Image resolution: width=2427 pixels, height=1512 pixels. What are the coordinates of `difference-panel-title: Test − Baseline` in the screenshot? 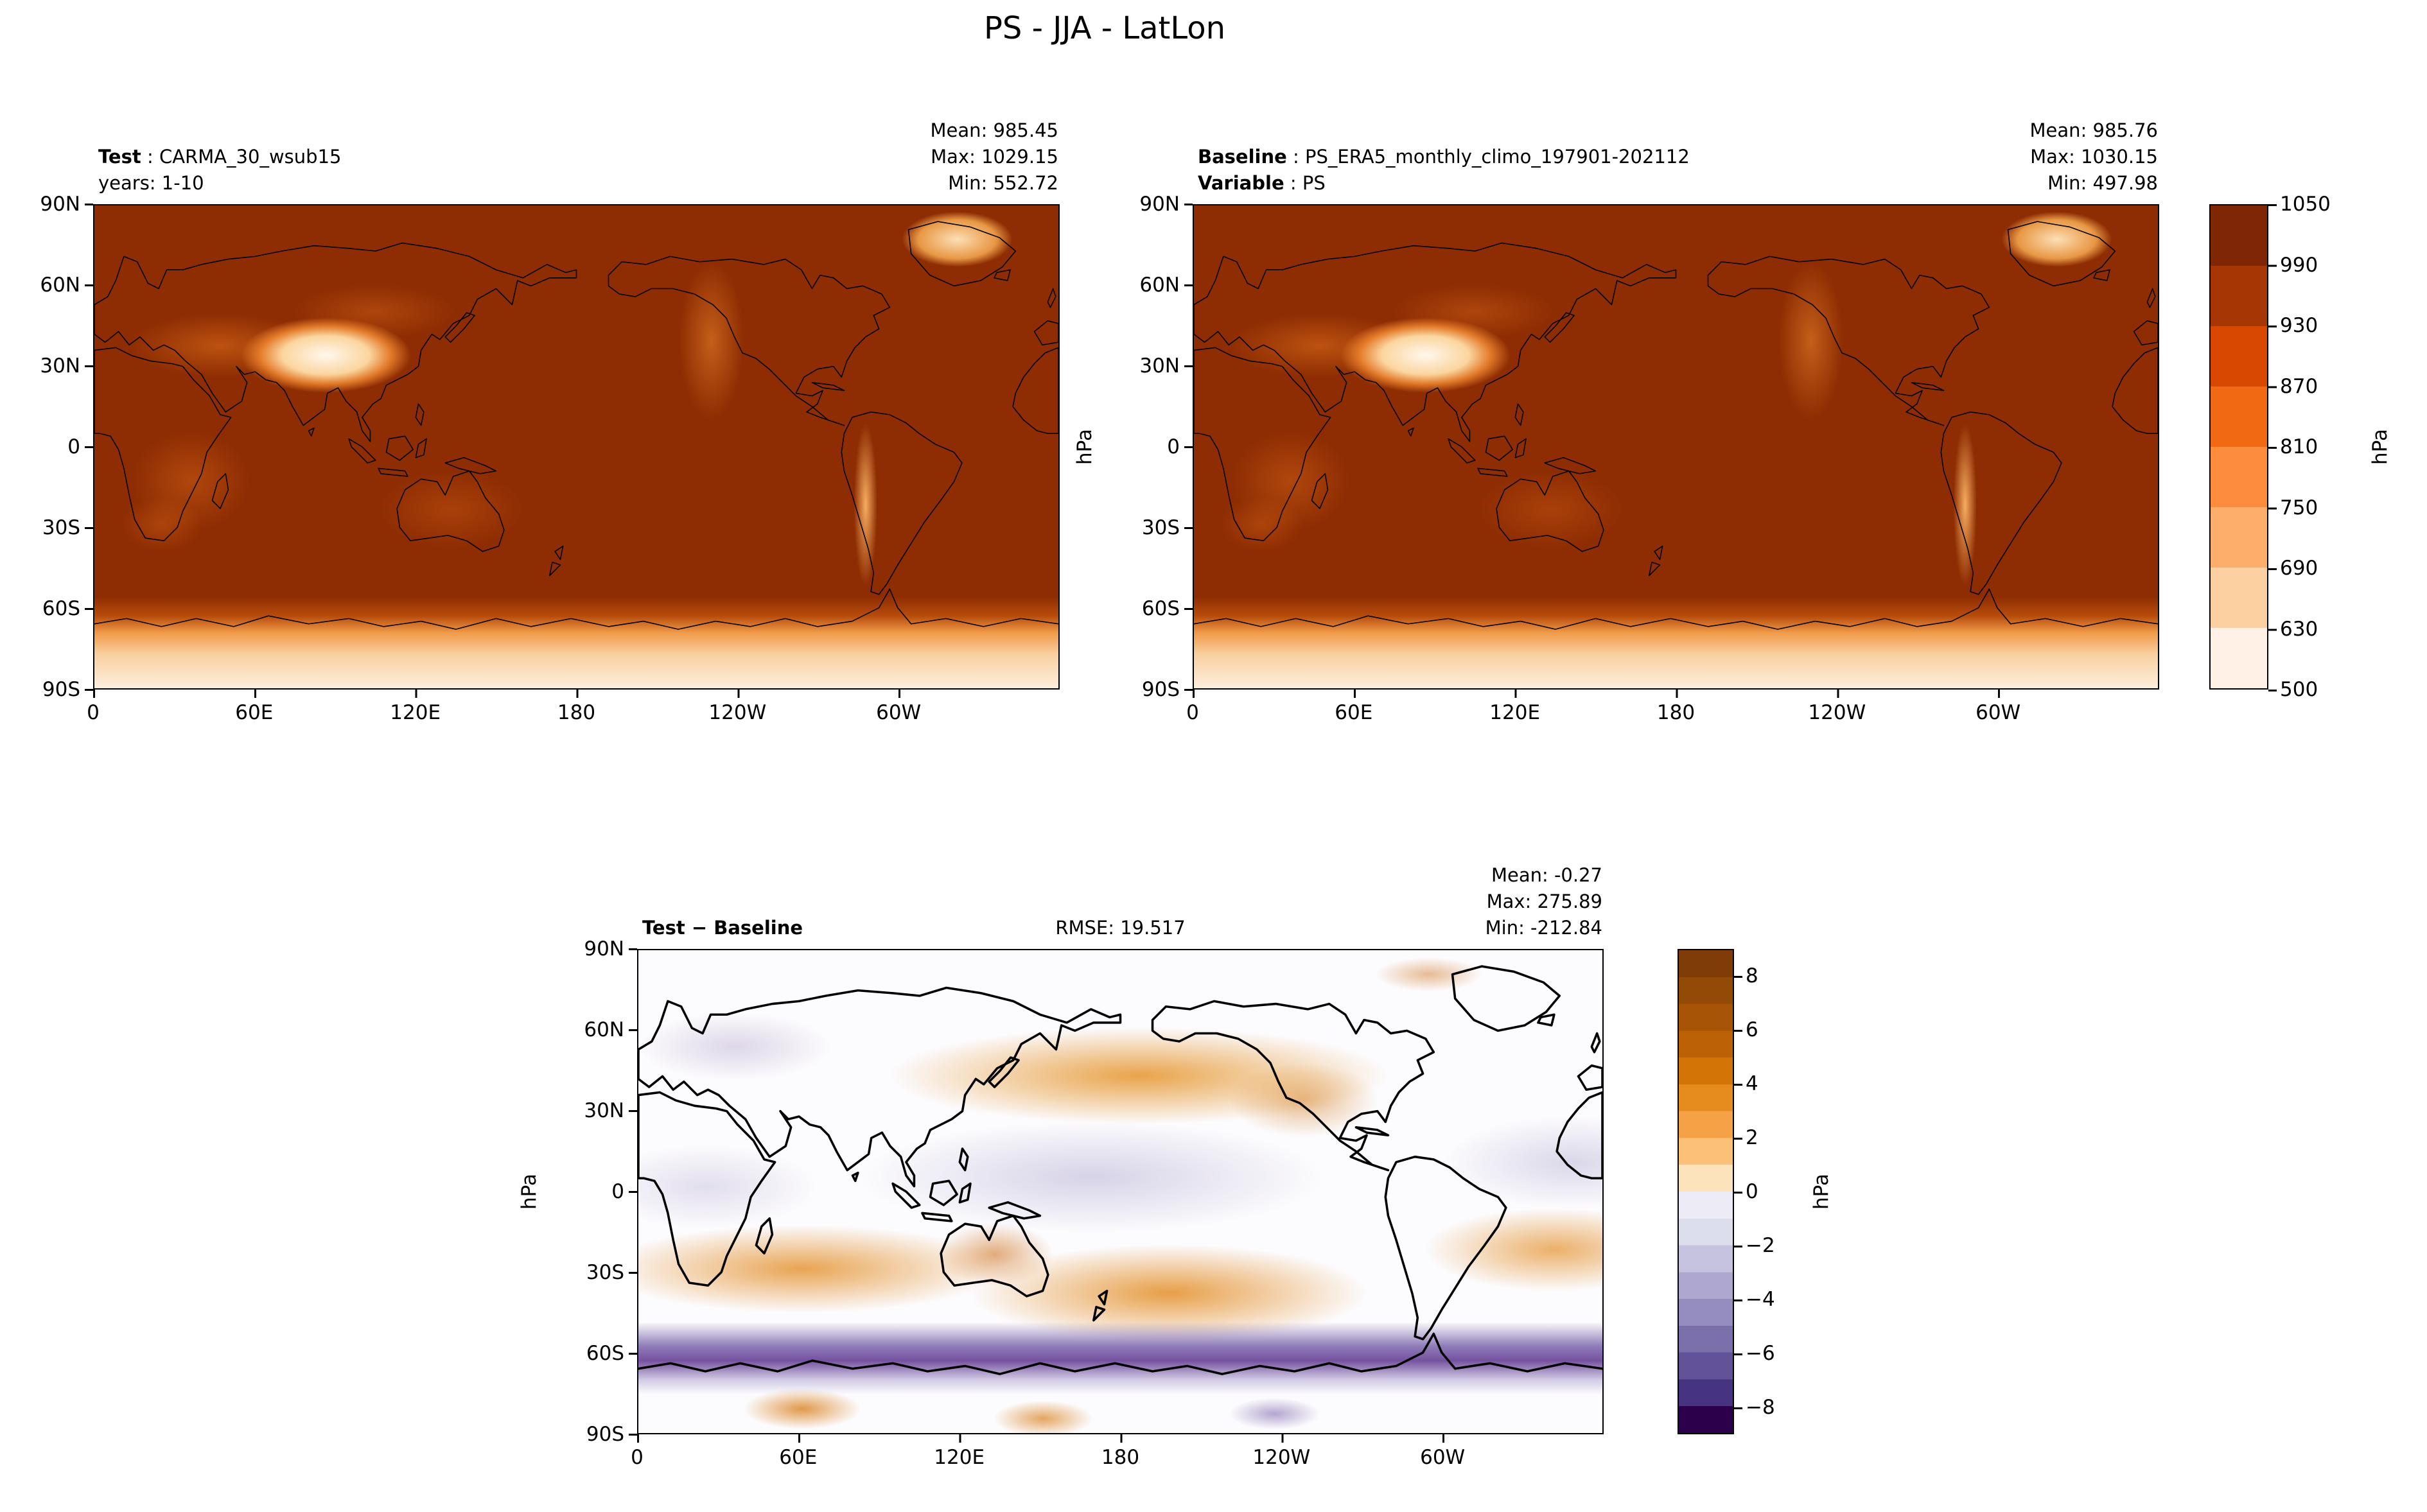 It's located at (722, 928).